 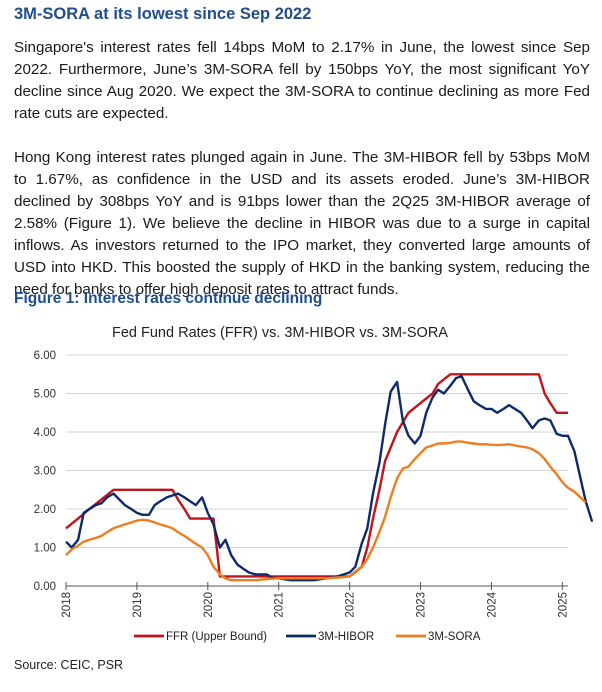 What do you see at coordinates (315, 600) in the screenshot?
I see `x-axis: 2018 2019 2020 2021 2022 2023 2024 2025` at bounding box center [315, 600].